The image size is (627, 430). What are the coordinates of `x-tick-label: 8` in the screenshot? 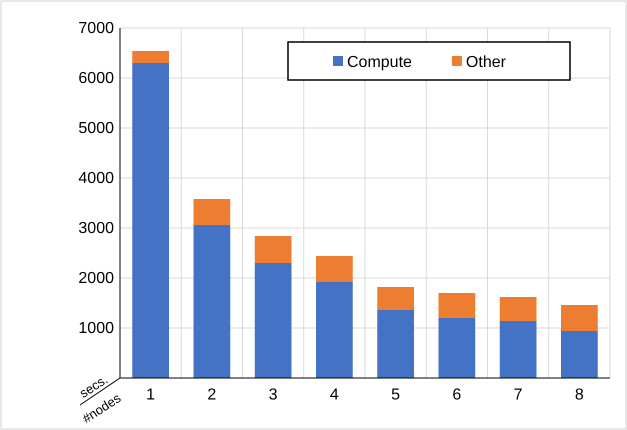 It's located at (579, 395).